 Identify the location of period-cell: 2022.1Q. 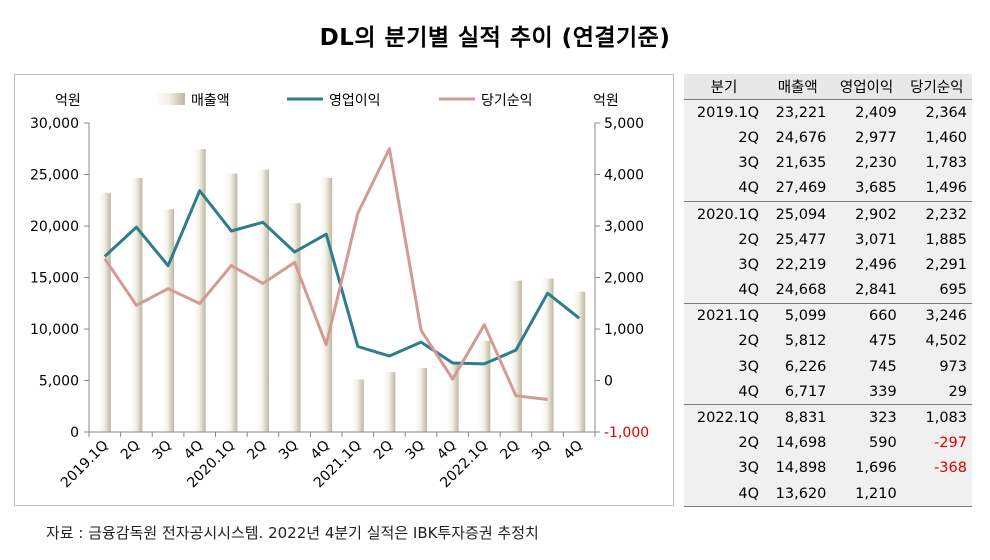
(724, 417).